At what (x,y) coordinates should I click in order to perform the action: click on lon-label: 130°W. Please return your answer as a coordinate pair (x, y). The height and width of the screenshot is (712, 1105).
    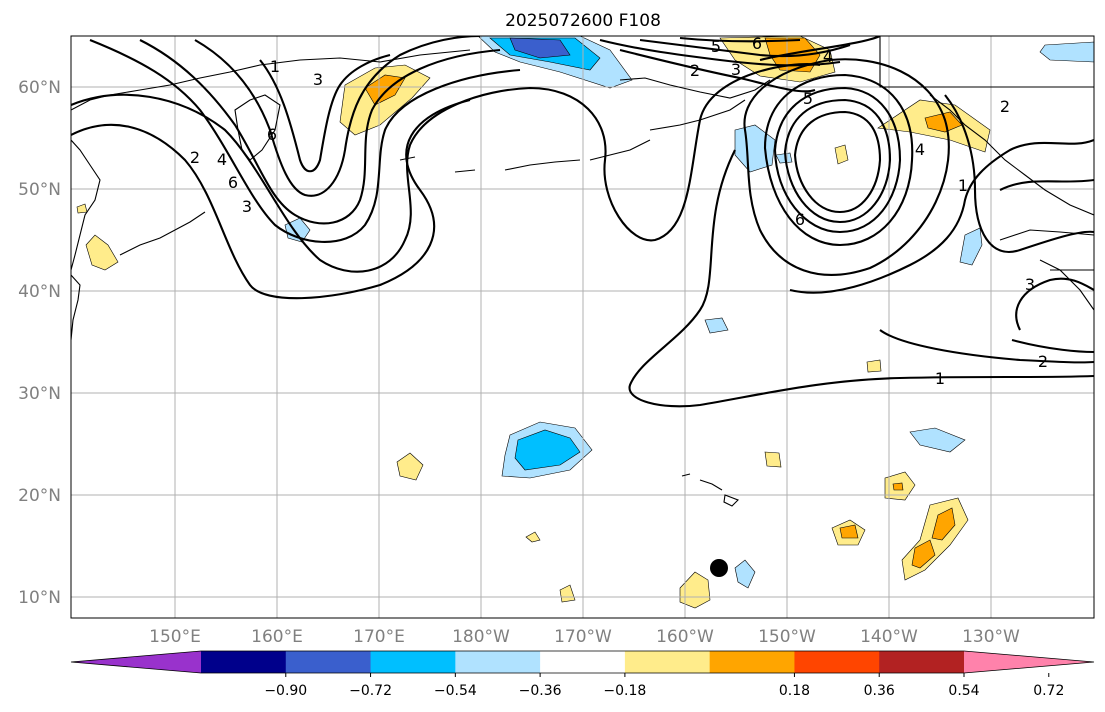
    Looking at the image, I should click on (991, 637).